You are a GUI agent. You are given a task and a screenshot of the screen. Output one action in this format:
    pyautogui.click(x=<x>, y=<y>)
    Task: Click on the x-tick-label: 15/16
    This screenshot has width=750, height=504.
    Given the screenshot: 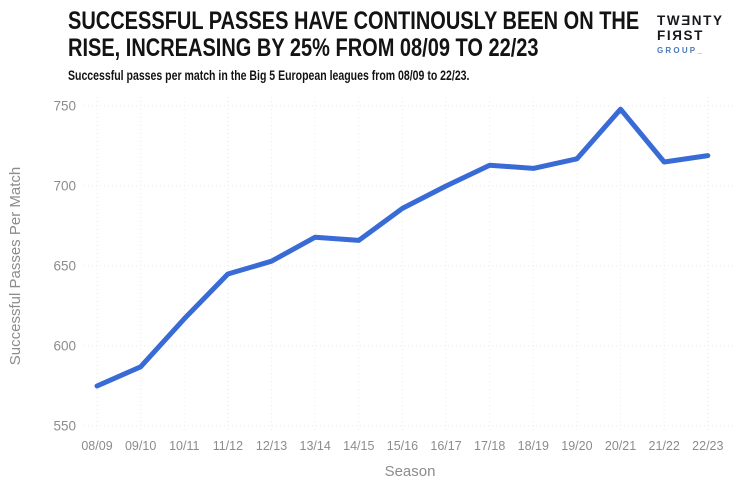 What is the action you would take?
    pyautogui.click(x=402, y=446)
    